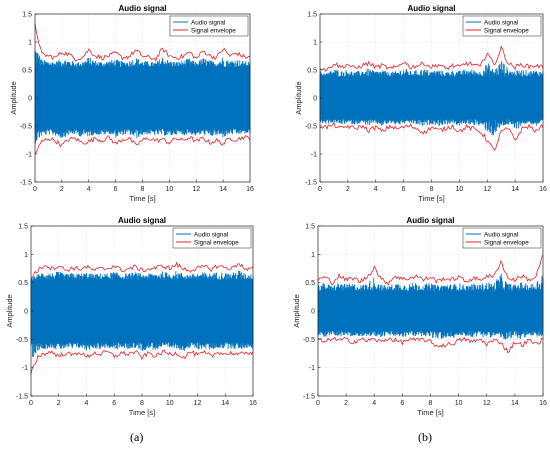 This screenshot has width=550, height=449. I want to click on caption-a: (a), so click(137, 437).